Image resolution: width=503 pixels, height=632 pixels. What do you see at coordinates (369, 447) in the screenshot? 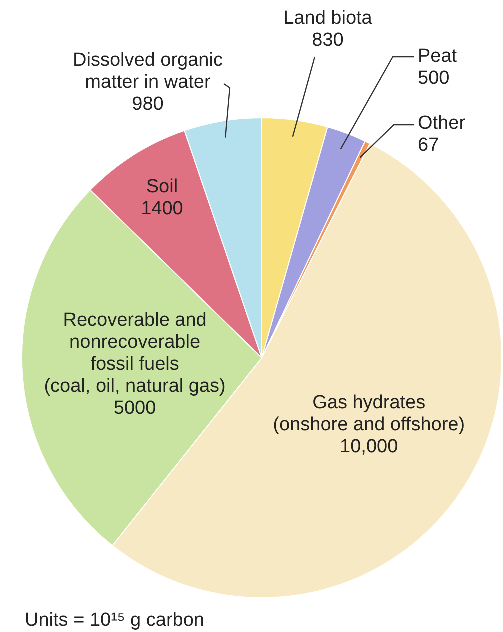
I see `data-label: 10,000` at bounding box center [369, 447].